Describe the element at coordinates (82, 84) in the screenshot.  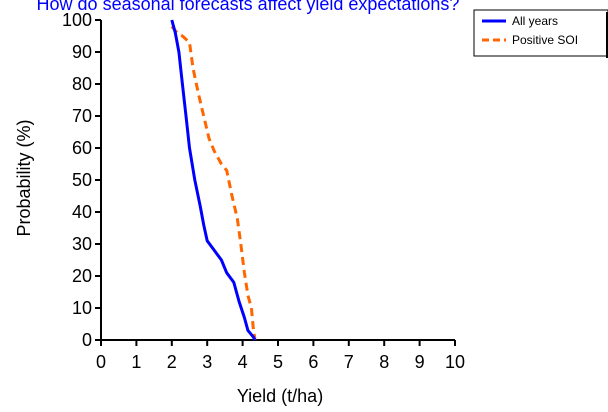
I see `y-tick-label: 80` at that location.